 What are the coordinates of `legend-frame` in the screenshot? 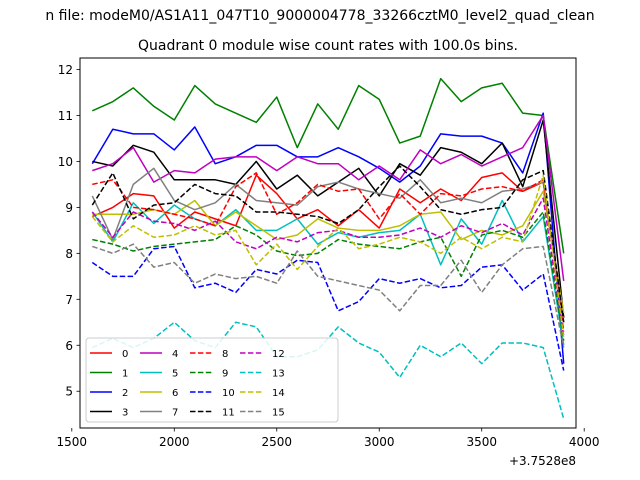 It's located at (212, 380).